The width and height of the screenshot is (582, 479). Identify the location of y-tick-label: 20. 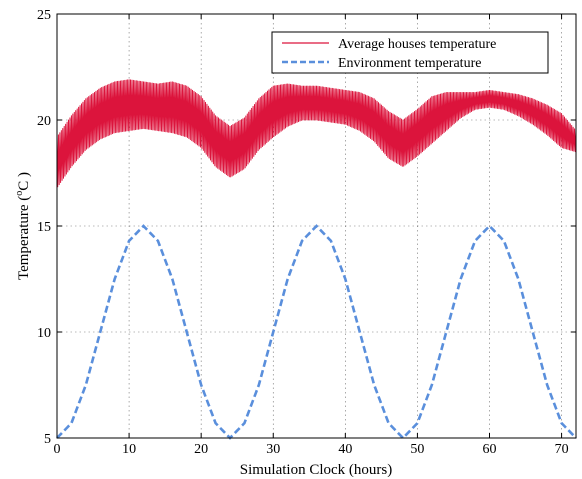
(44, 121).